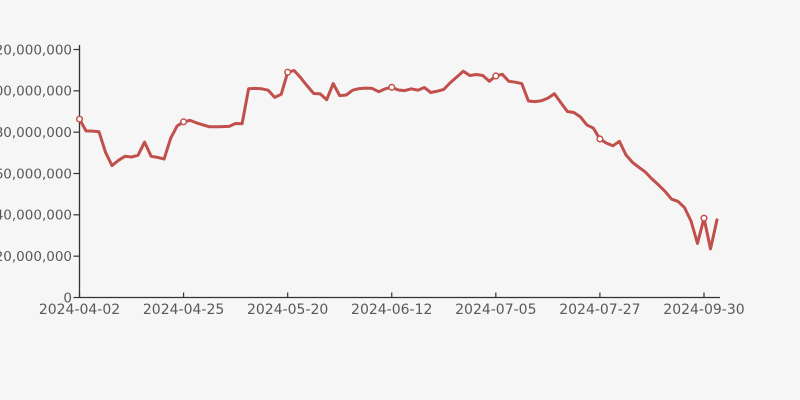 Image resolution: width=800 pixels, height=400 pixels. I want to click on y-axis-tick-label: 120,000,000, so click(36, 50).